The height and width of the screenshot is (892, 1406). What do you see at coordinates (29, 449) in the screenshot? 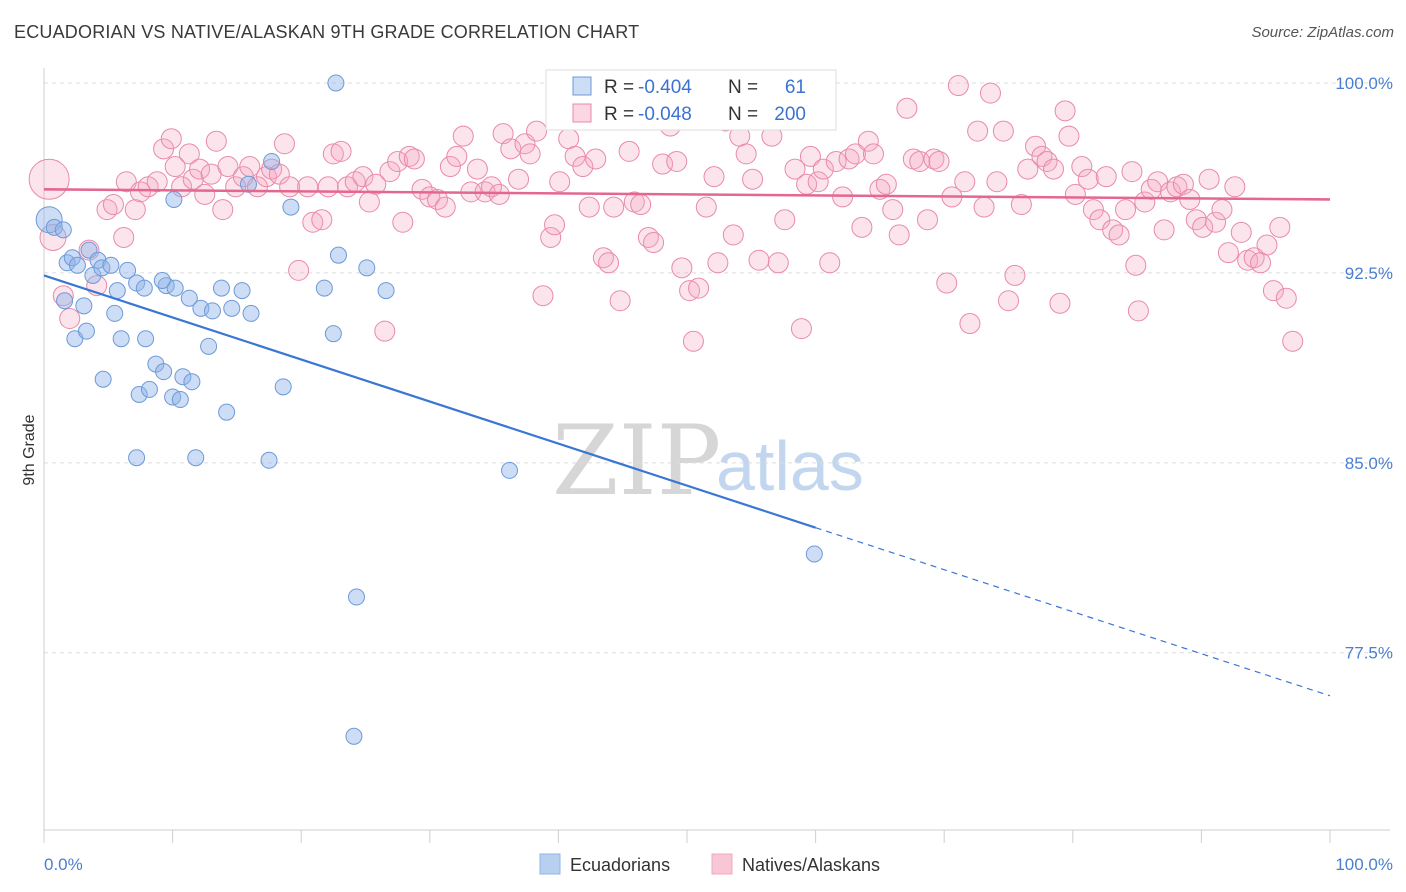
I see `y-axis-title: 9th Grade` at bounding box center [29, 449].